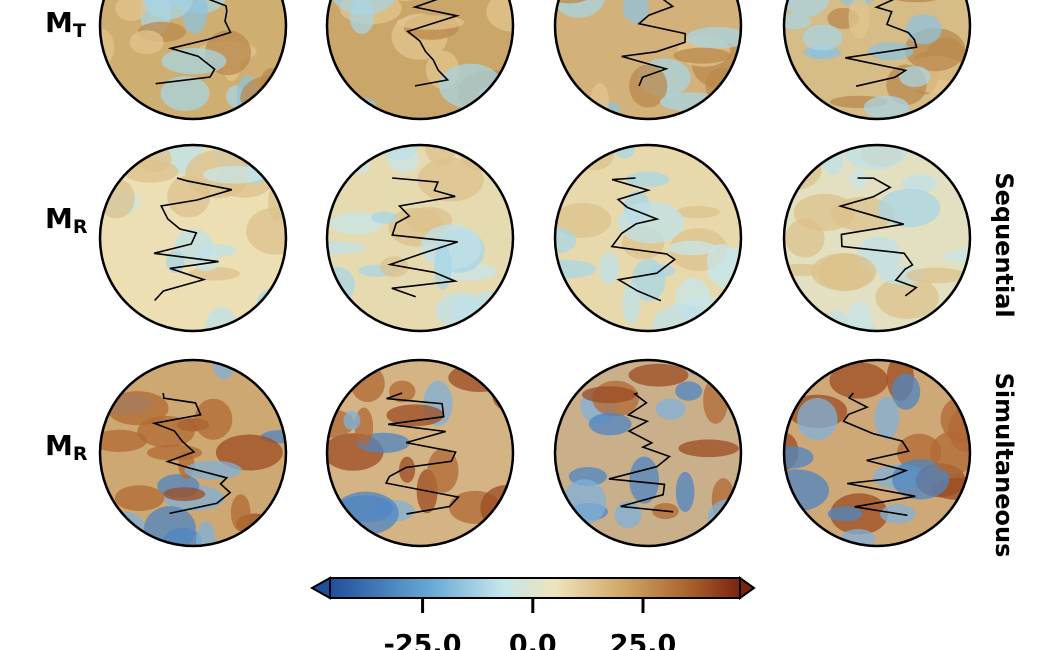 The height and width of the screenshot is (650, 1050). I want to click on colorbar-tick-label: -25.0, so click(423, 640).